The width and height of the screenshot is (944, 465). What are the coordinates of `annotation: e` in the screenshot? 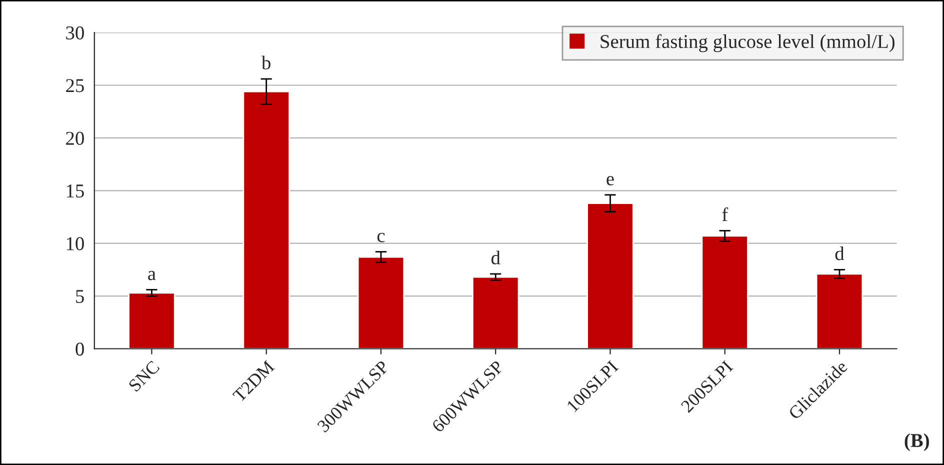 It's located at (610, 181).